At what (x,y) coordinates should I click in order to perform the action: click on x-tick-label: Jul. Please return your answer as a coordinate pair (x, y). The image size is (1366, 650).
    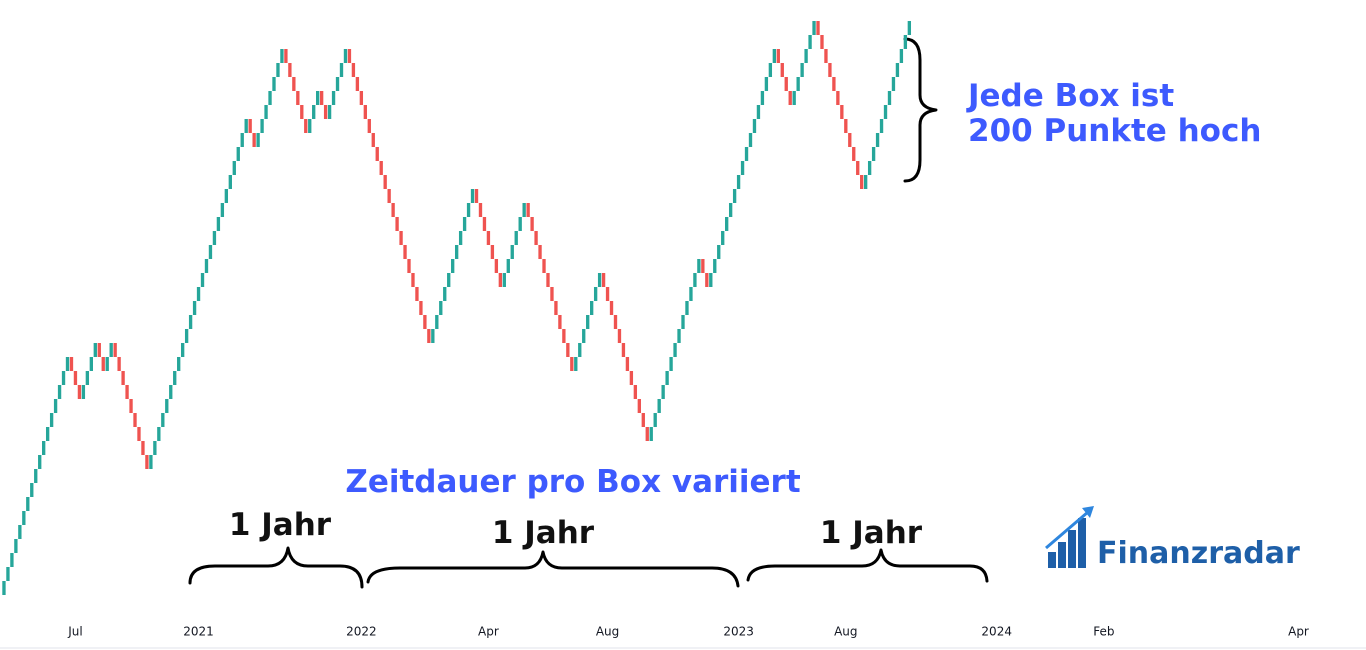
    Looking at the image, I should click on (74, 632).